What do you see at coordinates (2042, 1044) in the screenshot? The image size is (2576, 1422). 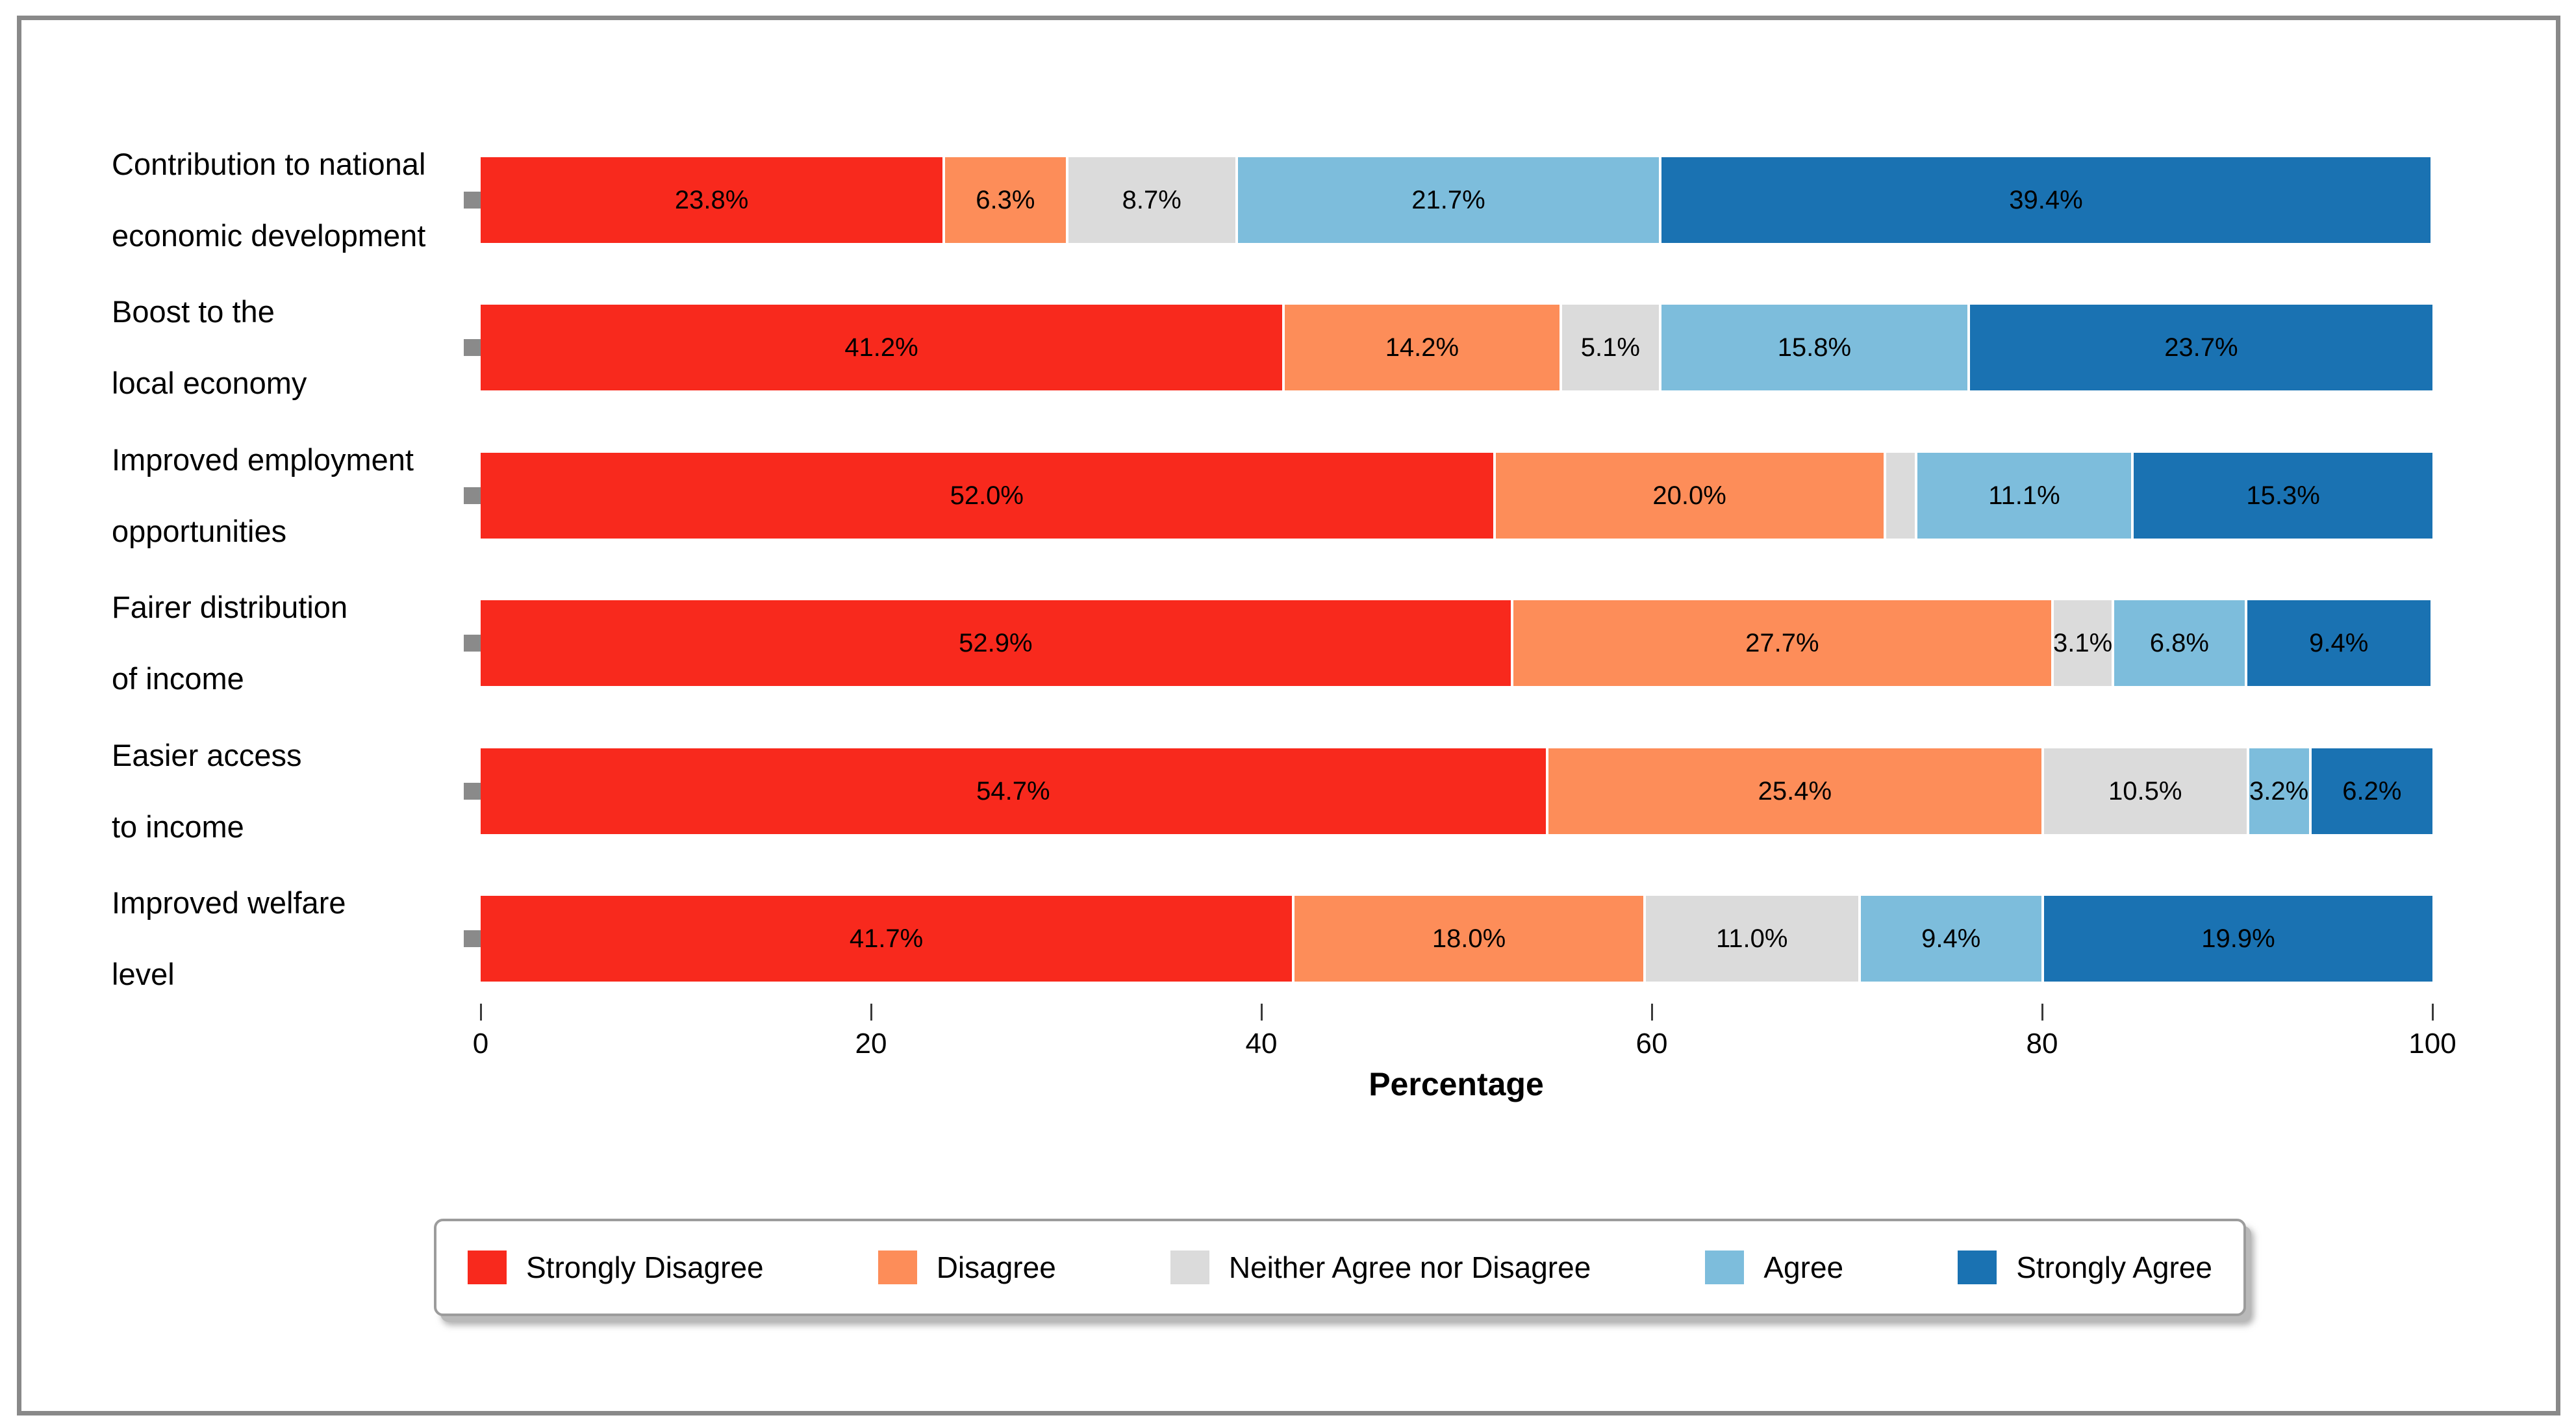 I see `x-axis-tick-label: 80` at bounding box center [2042, 1044].